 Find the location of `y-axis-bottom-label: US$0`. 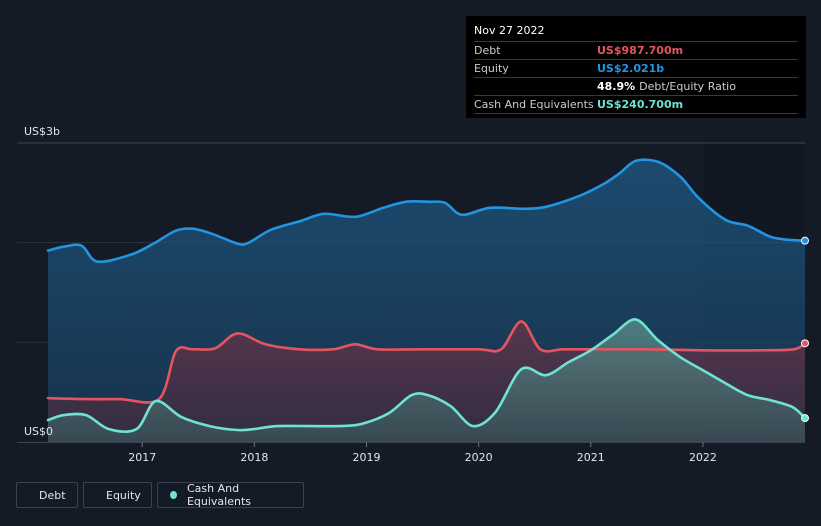

y-axis-bottom-label: US$0 is located at coordinates (38, 431).